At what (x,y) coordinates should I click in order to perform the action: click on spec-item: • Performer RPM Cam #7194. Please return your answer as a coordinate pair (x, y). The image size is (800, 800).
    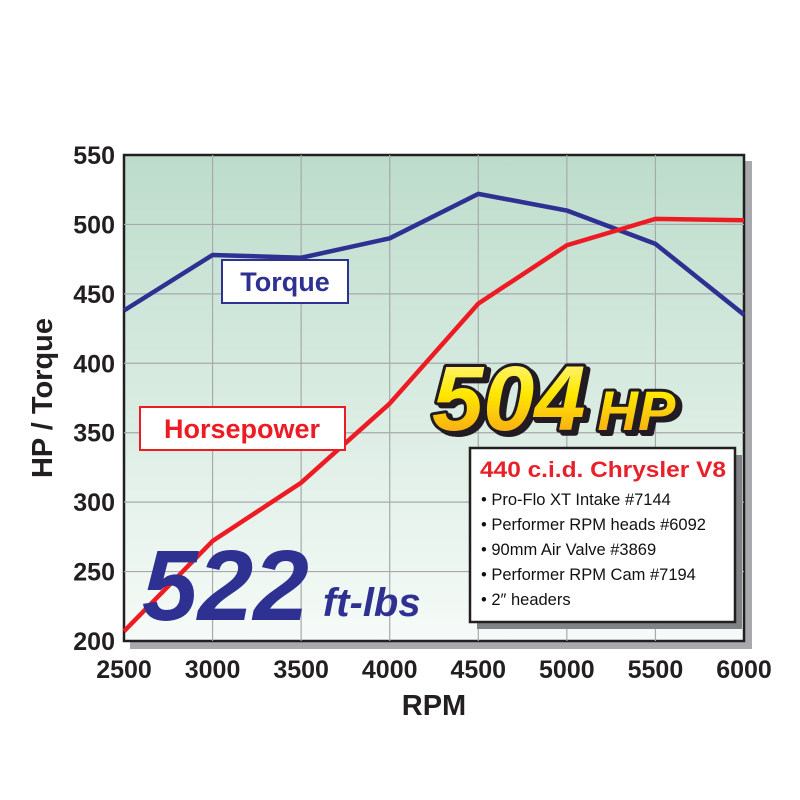
    Looking at the image, I should click on (588, 575).